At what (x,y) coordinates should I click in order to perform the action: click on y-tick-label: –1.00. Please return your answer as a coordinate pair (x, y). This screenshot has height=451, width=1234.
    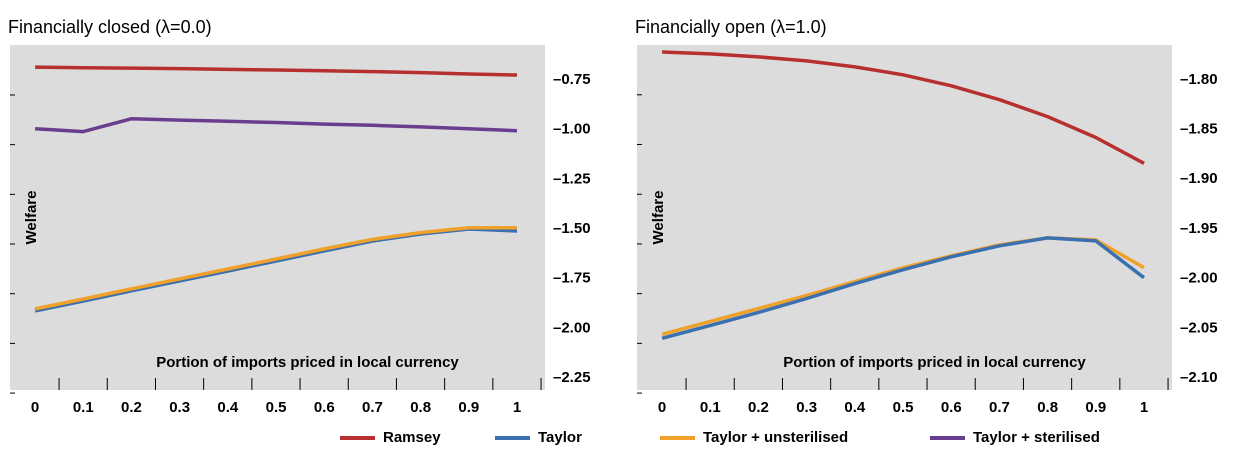
    Looking at the image, I should click on (572, 129).